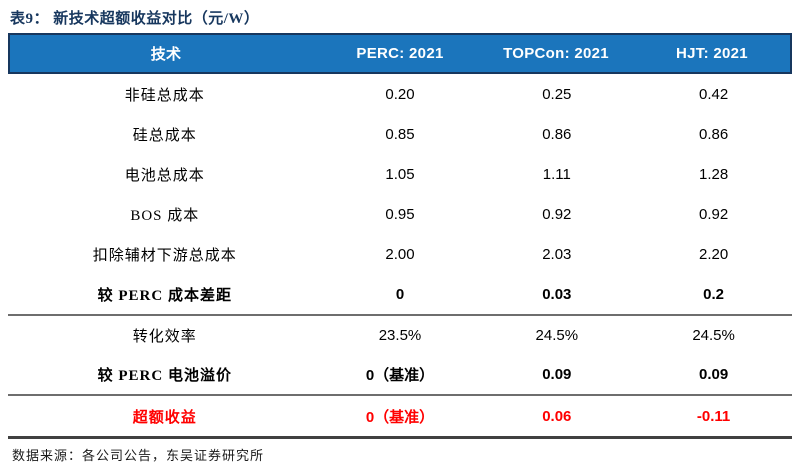 This screenshot has width=800, height=463. I want to click on cell-topcon: 1.11, so click(556, 174).